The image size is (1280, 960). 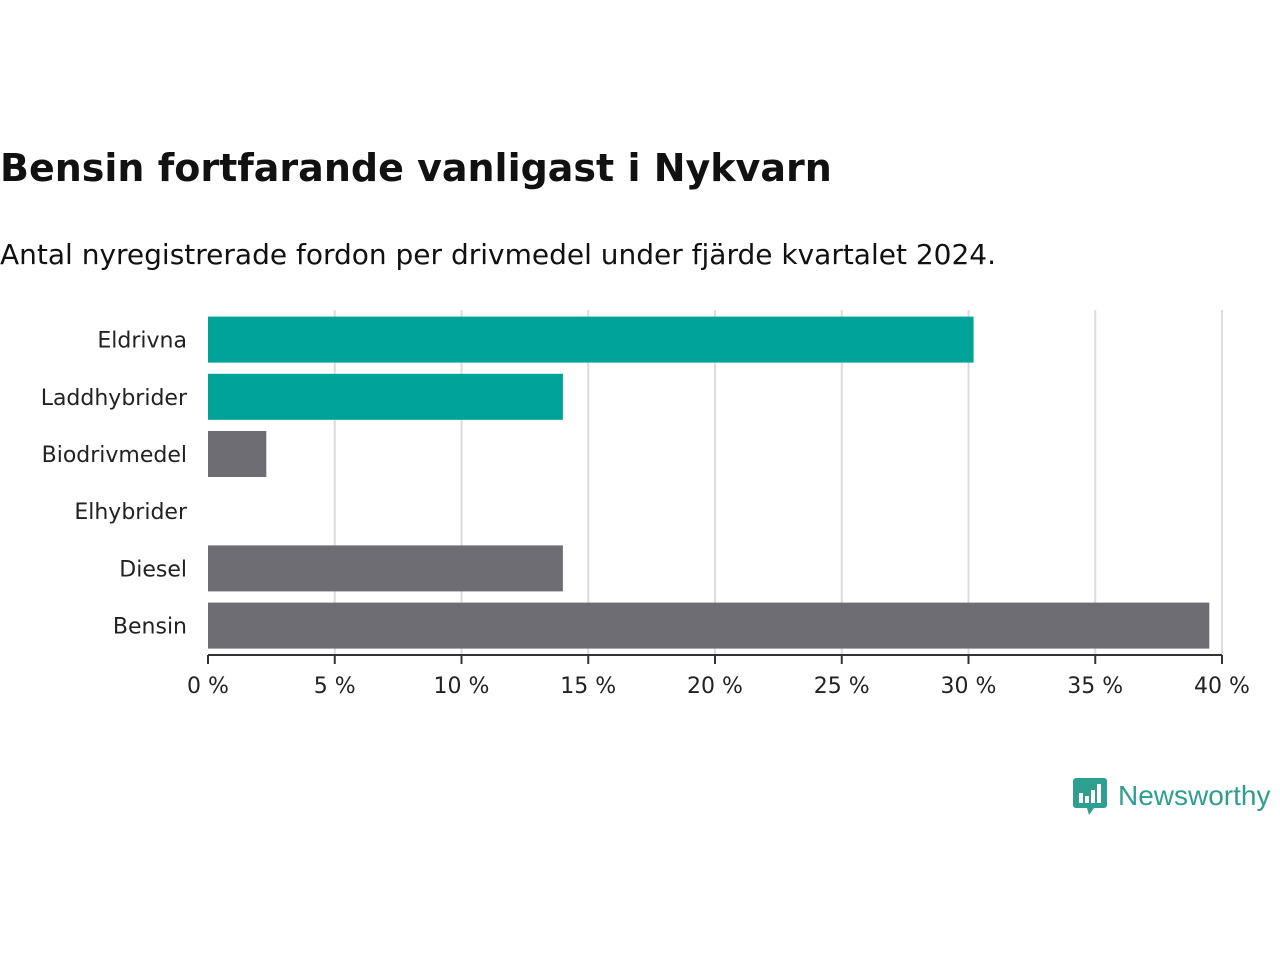 I want to click on x-tick-label: 0 %, so click(x=208, y=686).